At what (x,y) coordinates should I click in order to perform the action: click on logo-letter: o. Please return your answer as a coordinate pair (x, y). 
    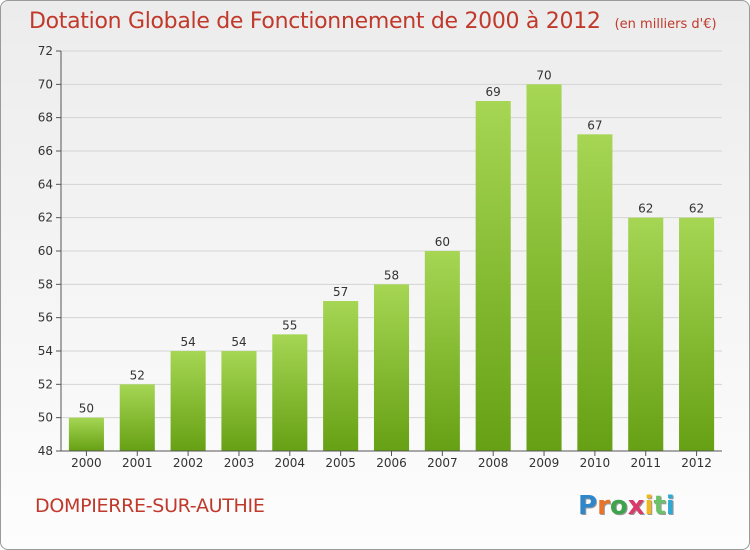
    Looking at the image, I should click on (618, 506).